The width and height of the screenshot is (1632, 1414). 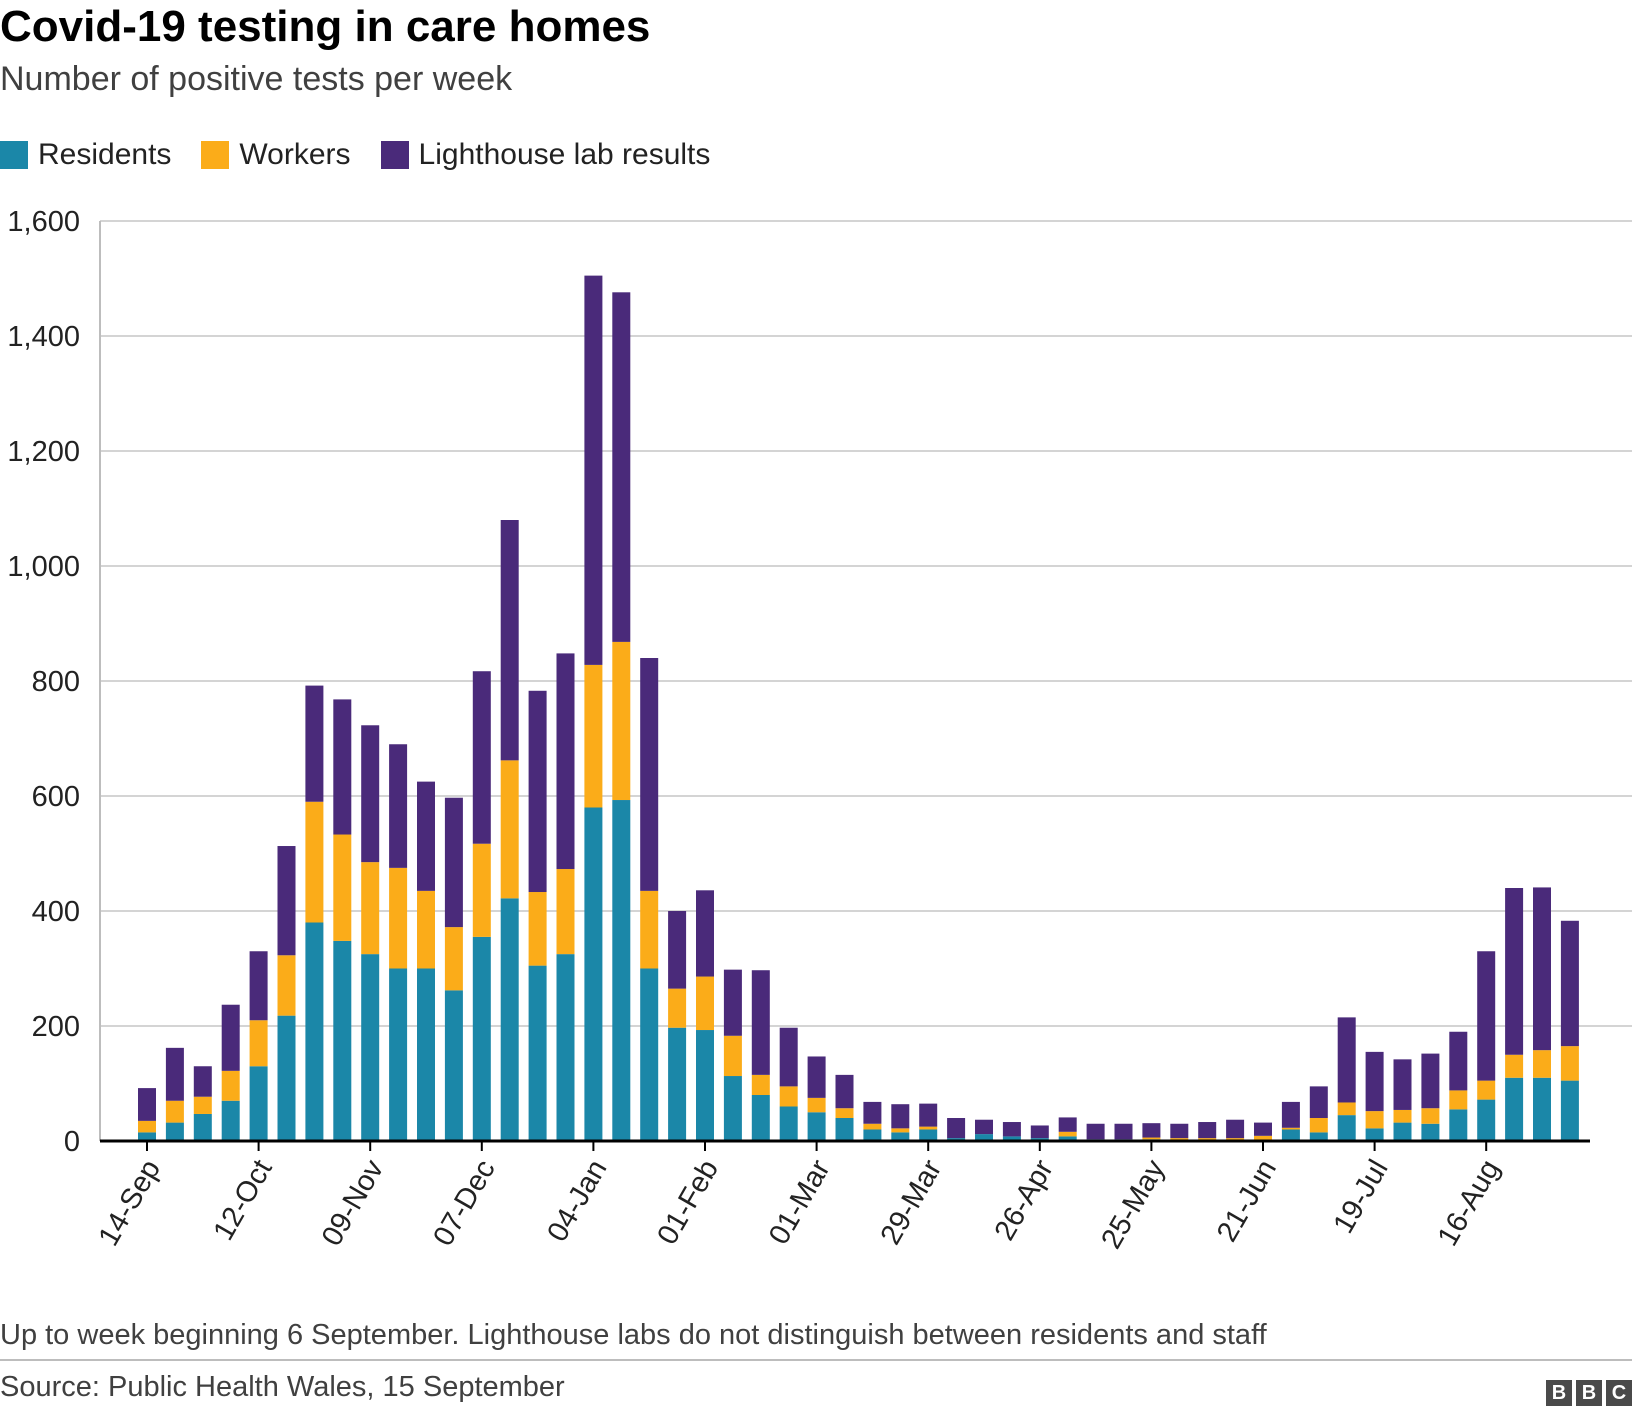 What do you see at coordinates (56, 682) in the screenshot?
I see `y-tick-label: 800` at bounding box center [56, 682].